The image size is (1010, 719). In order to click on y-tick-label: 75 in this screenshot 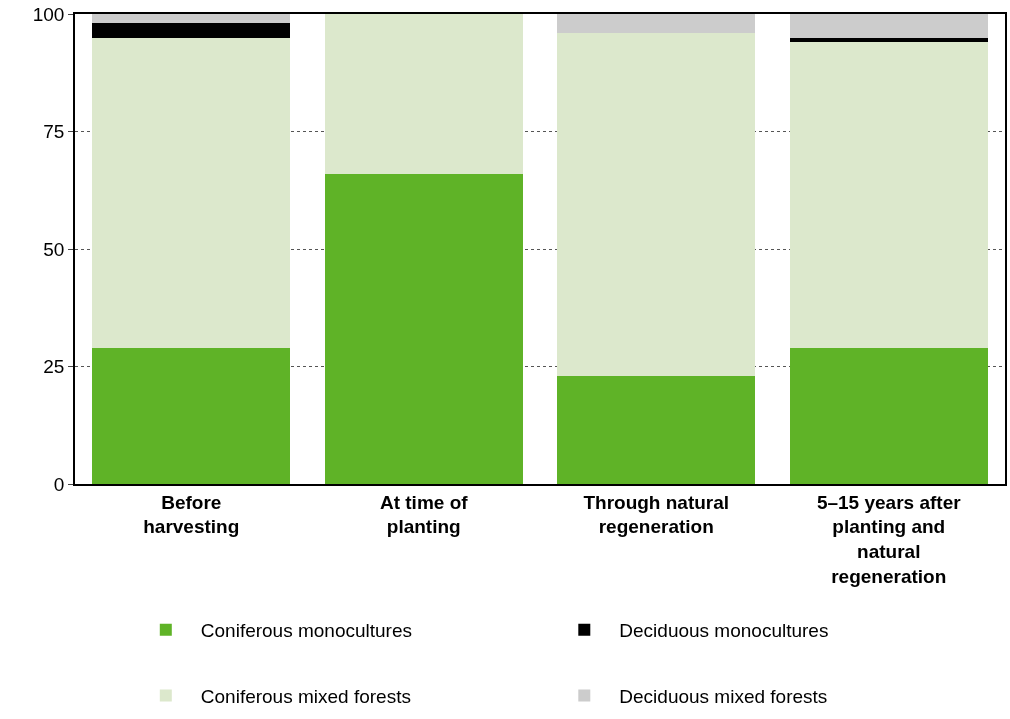, I will do `click(54, 132)`.